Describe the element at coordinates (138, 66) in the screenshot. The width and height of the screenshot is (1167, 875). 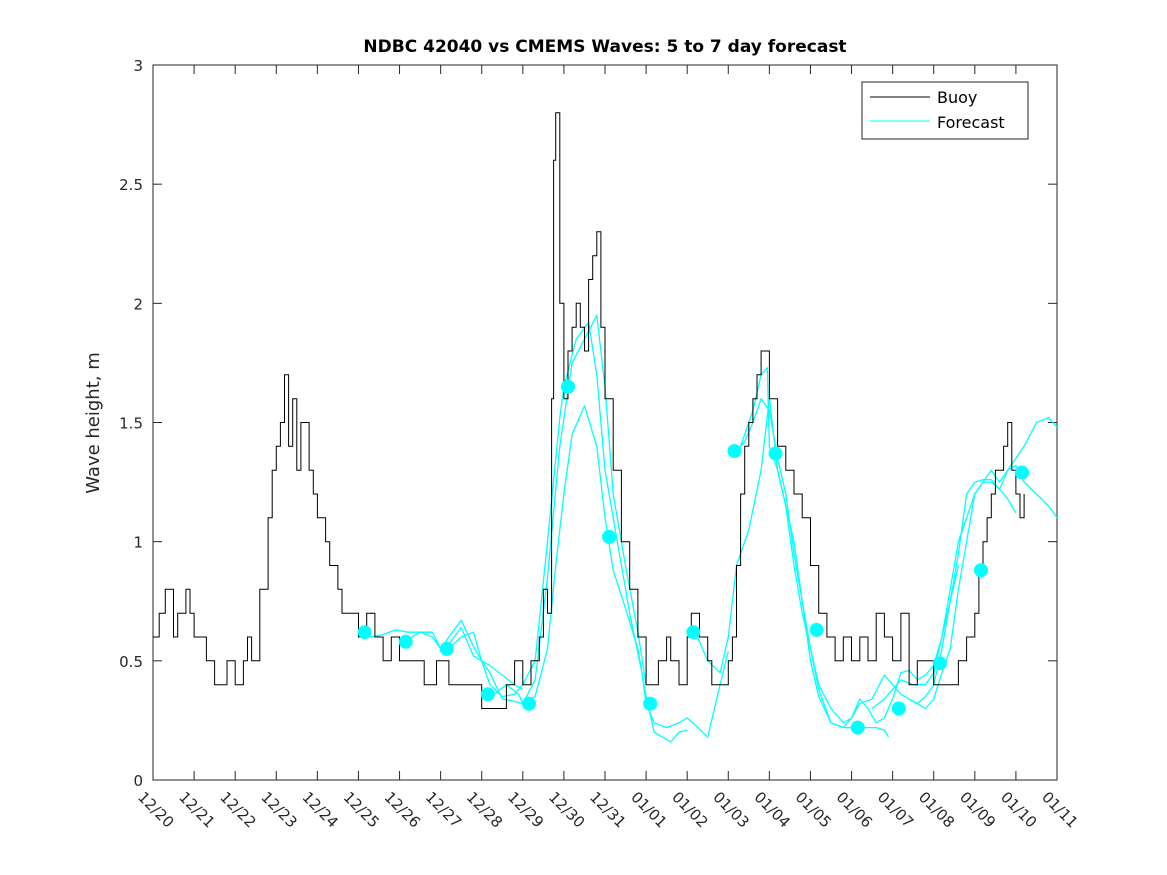
I see `y-tick-label: 3` at that location.